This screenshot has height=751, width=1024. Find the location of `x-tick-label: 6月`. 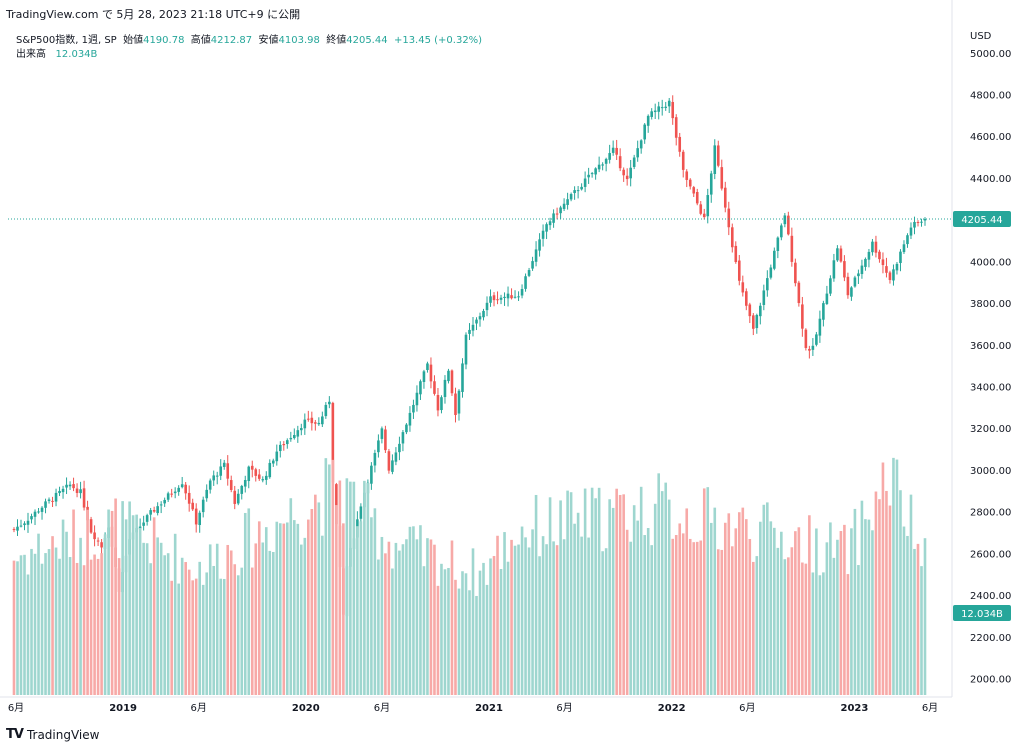

x-tick-label: 6月 is located at coordinates (930, 708).